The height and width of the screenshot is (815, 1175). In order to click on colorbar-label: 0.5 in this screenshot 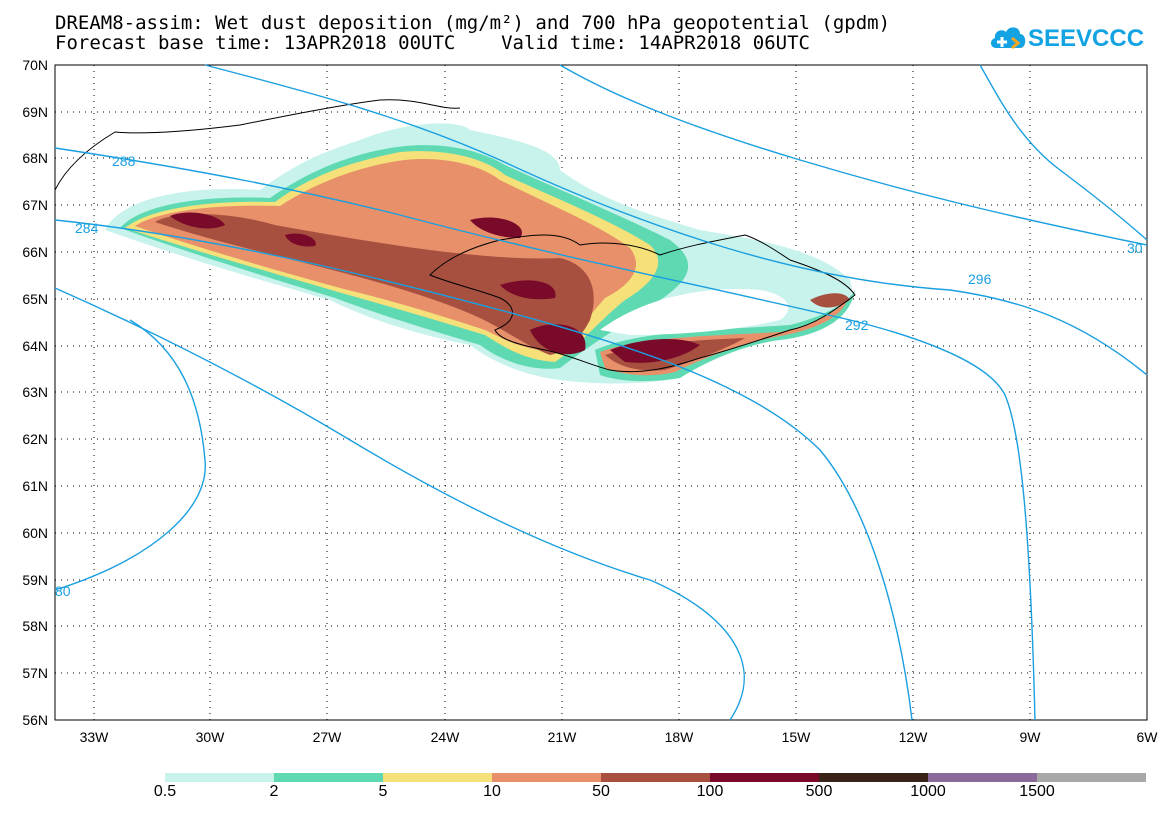, I will do `click(165, 791)`.